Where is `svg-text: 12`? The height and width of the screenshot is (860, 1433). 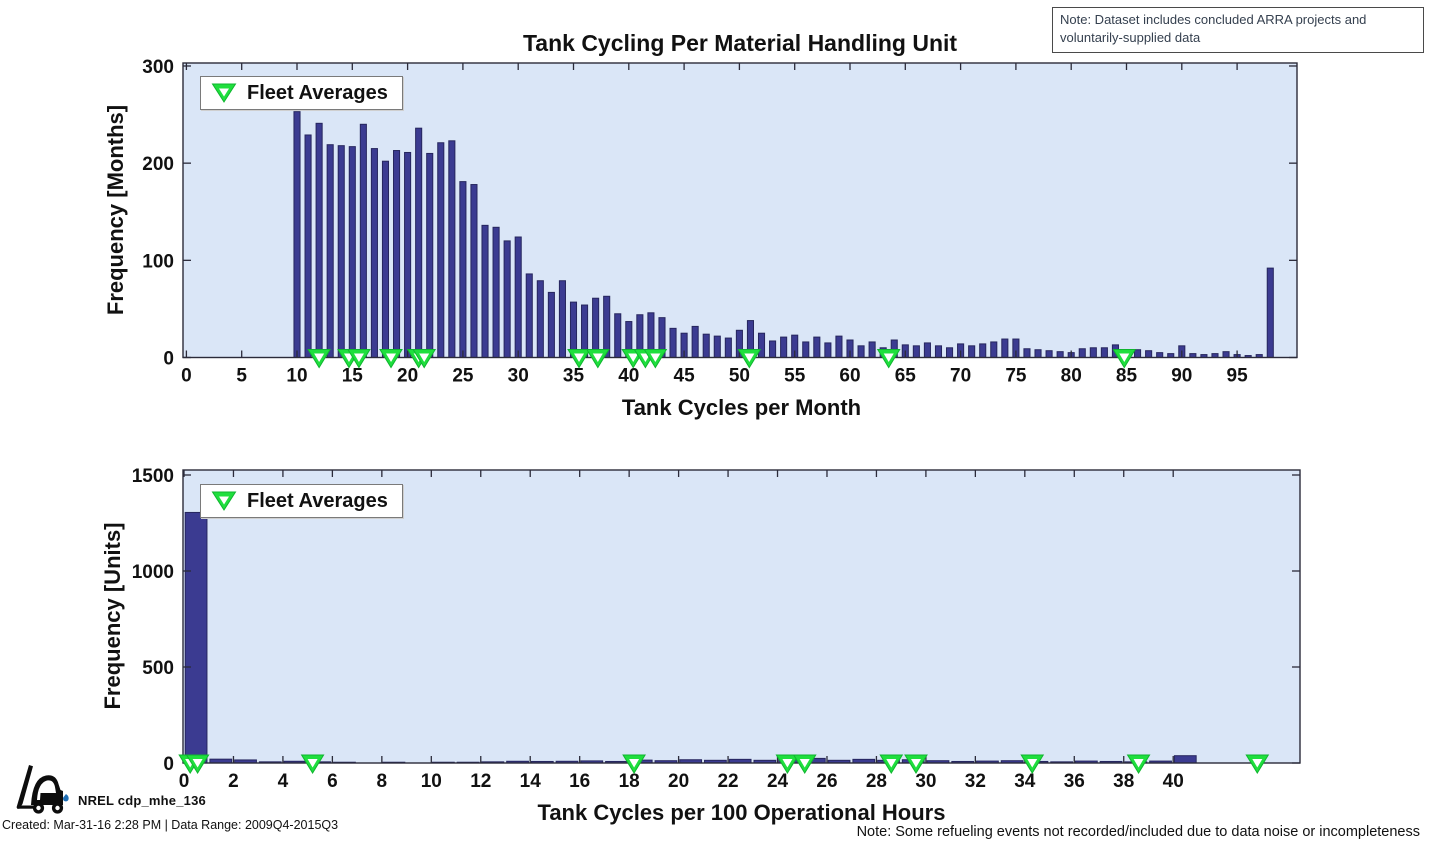
svg-text: 12 is located at coordinates (480, 781).